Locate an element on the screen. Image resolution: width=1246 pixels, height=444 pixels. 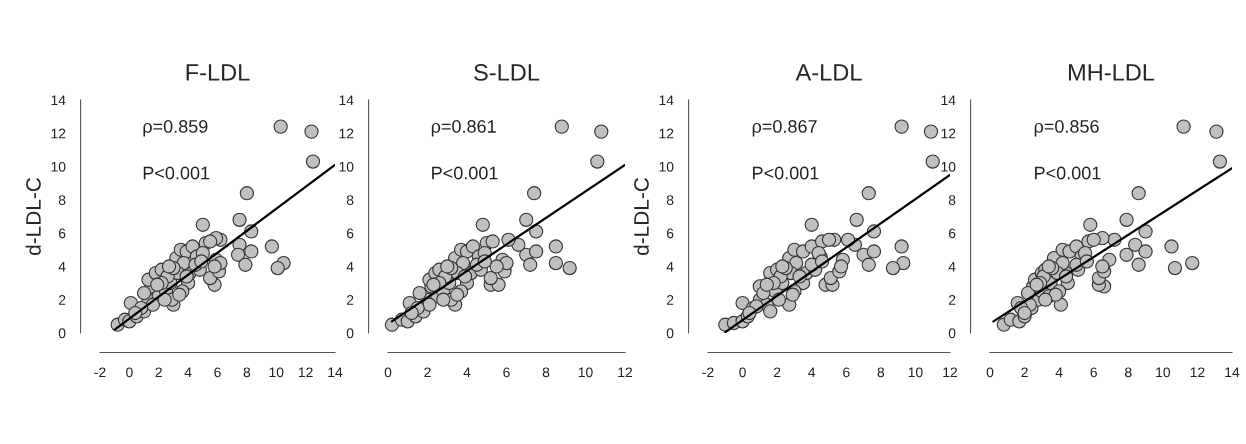
annotation: ρ=0.861 is located at coordinates (463, 128).